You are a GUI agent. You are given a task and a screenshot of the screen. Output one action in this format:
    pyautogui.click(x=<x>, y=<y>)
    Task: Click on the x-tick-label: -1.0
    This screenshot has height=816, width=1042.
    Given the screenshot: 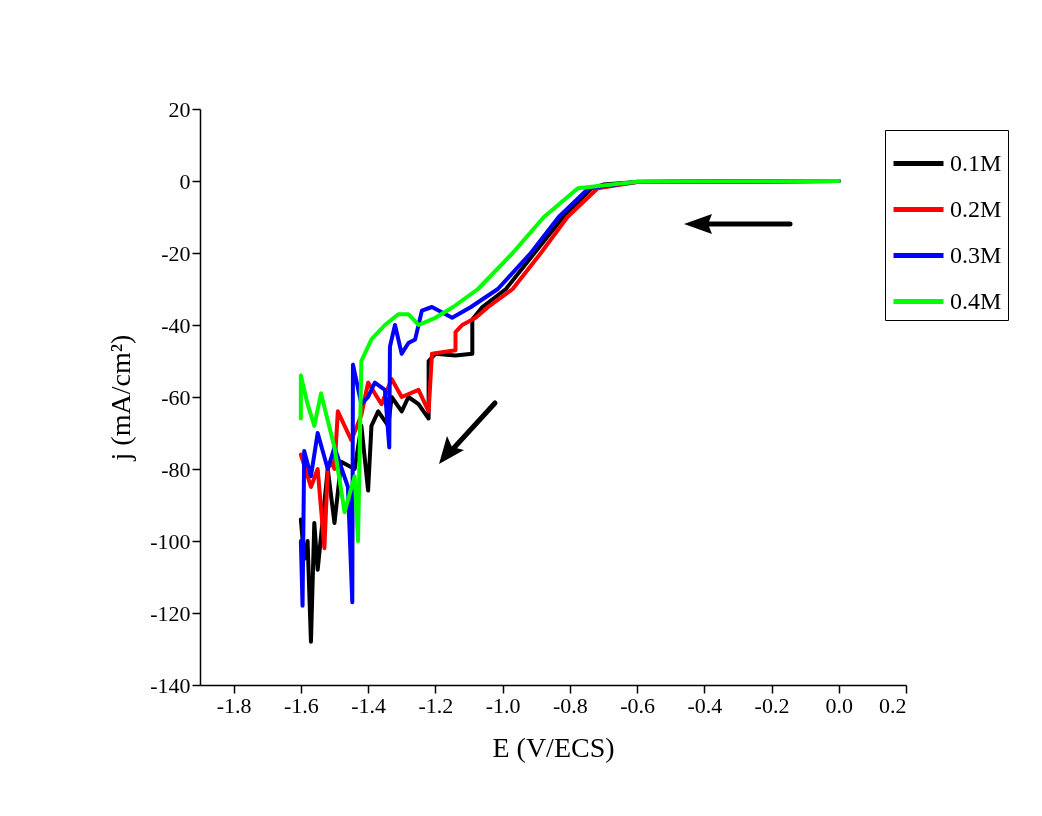 What is the action you would take?
    pyautogui.click(x=503, y=705)
    